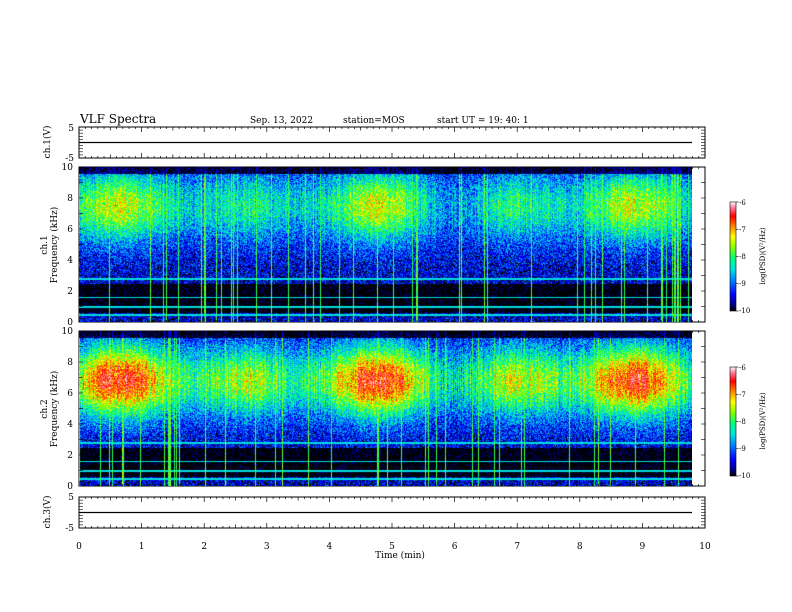 The height and width of the screenshot is (612, 792). What do you see at coordinates (742, 449) in the screenshot?
I see `cb2-tick-m9: -9` at bounding box center [742, 449].